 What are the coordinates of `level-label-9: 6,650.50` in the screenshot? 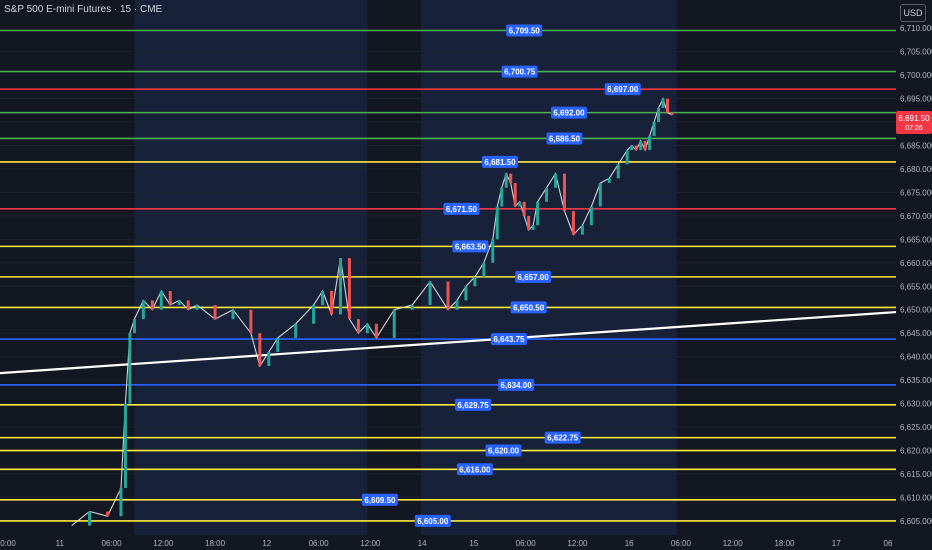 It's located at (528, 307).